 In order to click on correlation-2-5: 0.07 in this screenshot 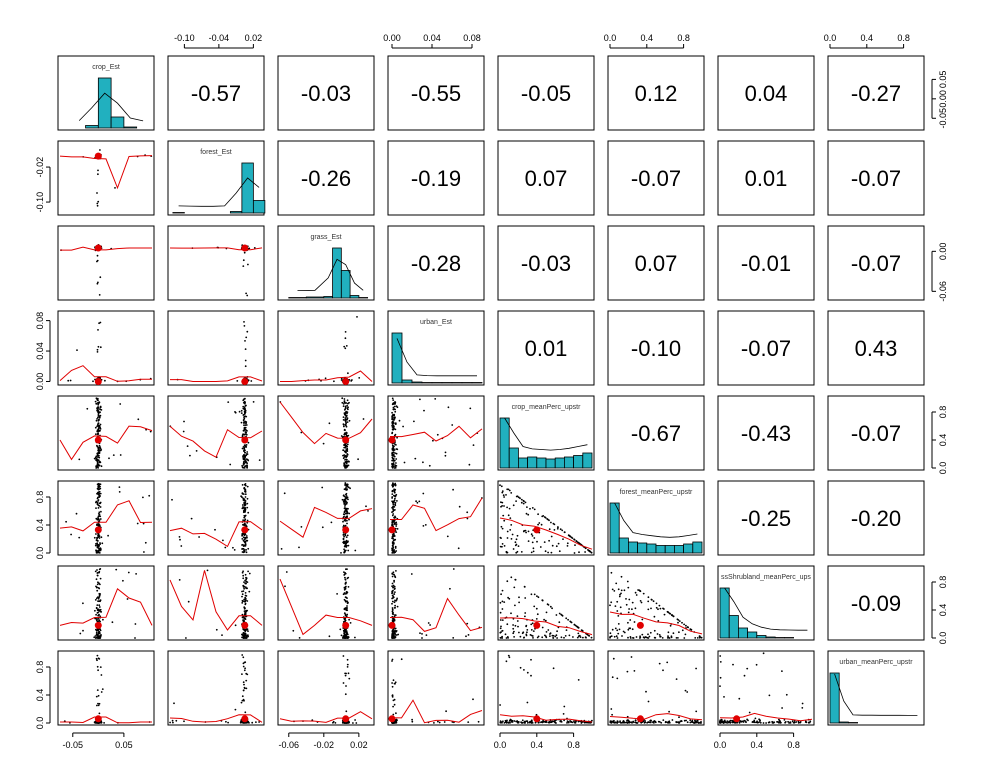, I will do `click(656, 263)`.